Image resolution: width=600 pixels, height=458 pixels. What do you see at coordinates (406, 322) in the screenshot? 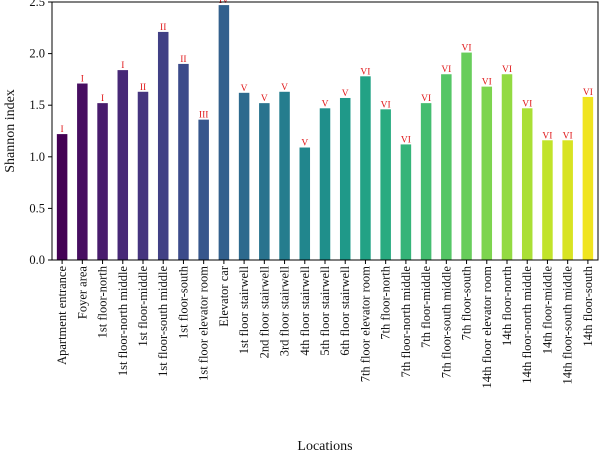
I see `x-tick-label: 7th floor-north middle` at bounding box center [406, 322].